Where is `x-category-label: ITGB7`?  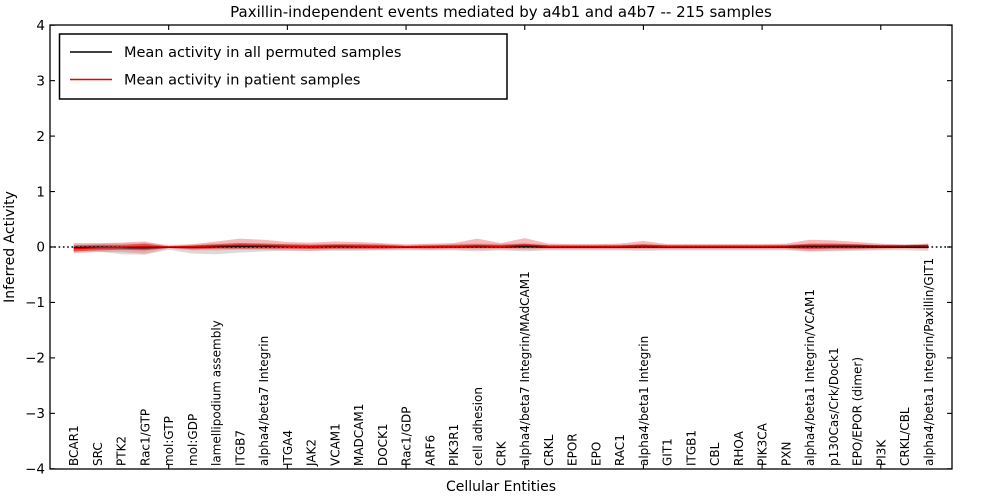
x-category-label: ITGB7 is located at coordinates (240, 448).